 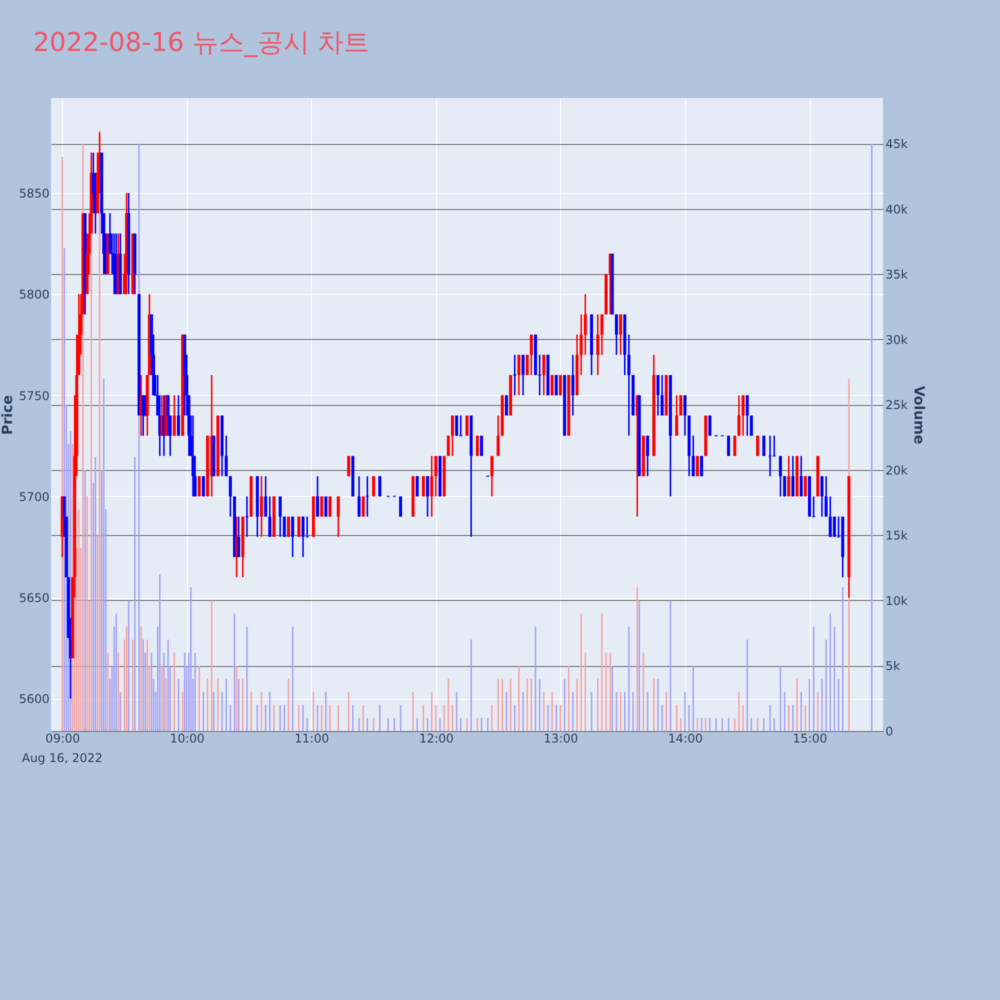 What do you see at coordinates (8, 415) in the screenshot?
I see `y-axis-title: Price` at bounding box center [8, 415].